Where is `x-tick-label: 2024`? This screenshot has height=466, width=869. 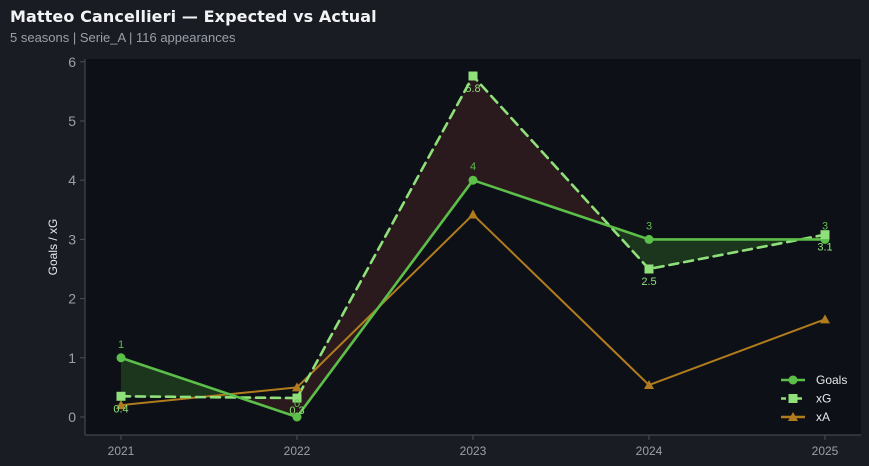
x-tick-label: 2024 is located at coordinates (649, 451).